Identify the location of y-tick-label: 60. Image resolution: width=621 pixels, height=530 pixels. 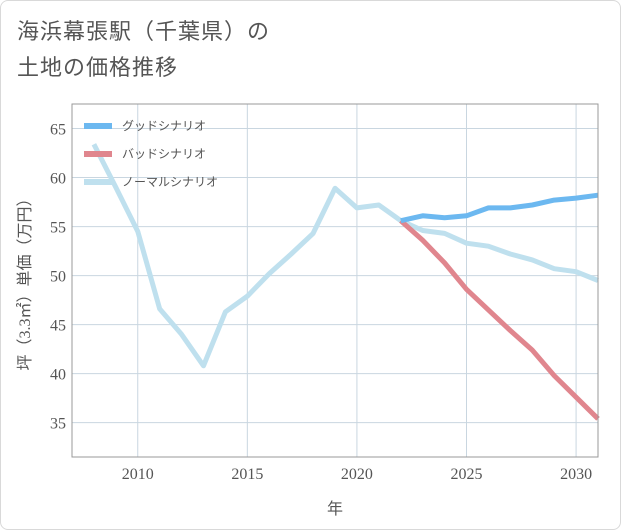
(58, 179).